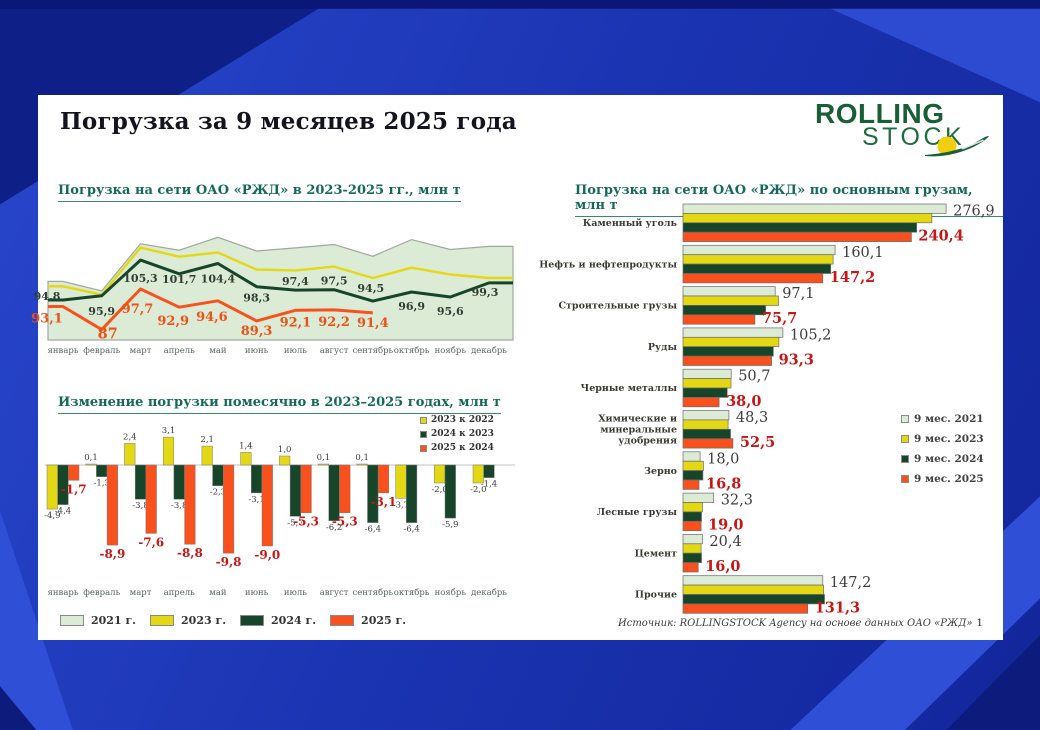 Image resolution: width=1040 pixels, height=730 pixels. Describe the element at coordinates (851, 583) in the screenshot. I see `value-label-2021: 147,2` at that location.